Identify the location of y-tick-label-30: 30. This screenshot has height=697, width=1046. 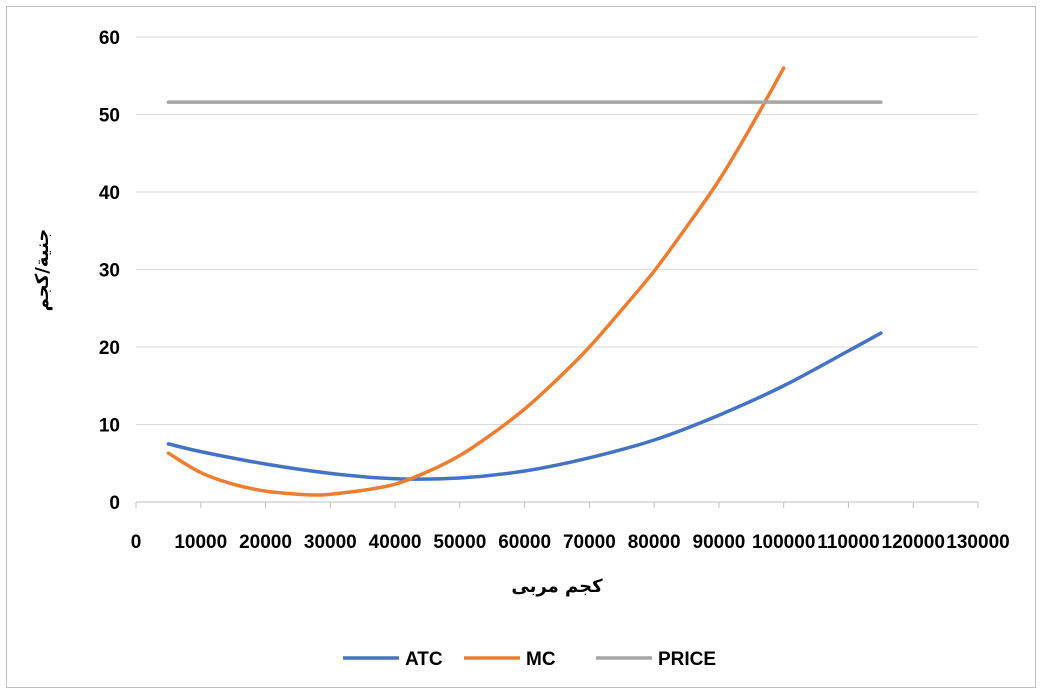
(109, 271).